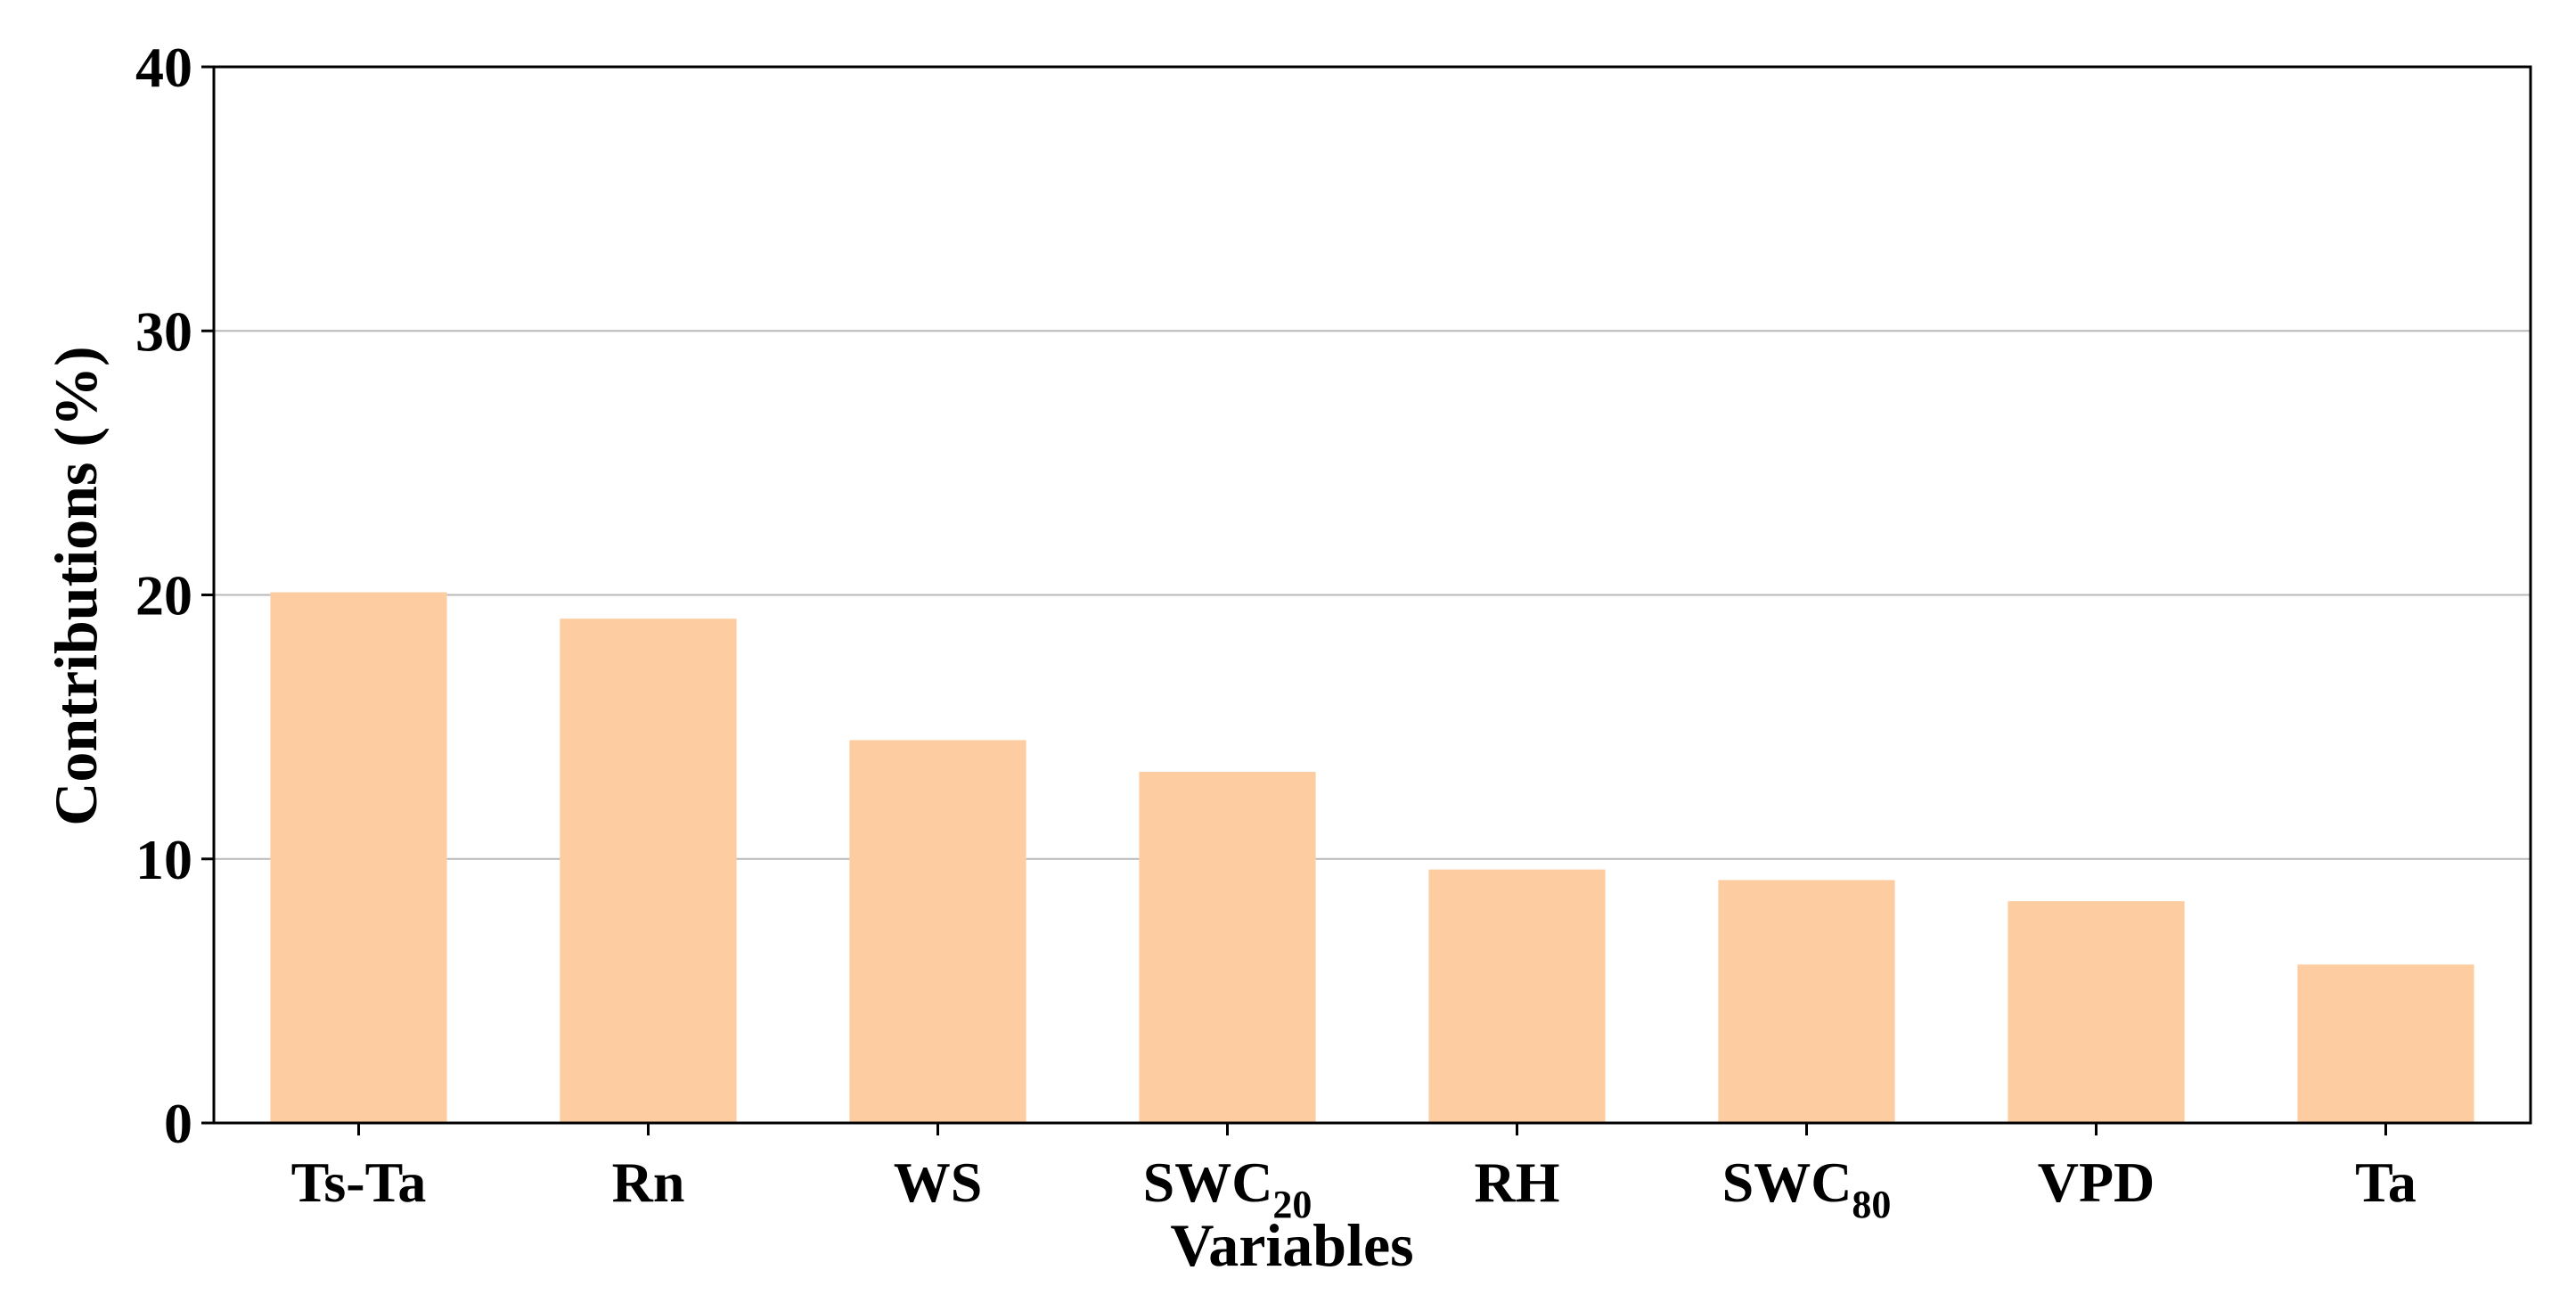 Image resolution: width=2576 pixels, height=1303 pixels. I want to click on bar-ta, so click(2385, 1043).